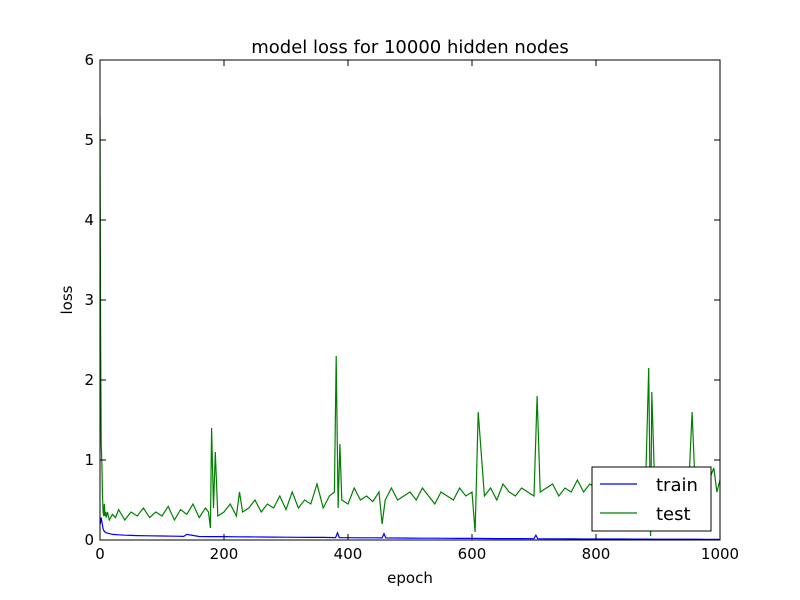 The width and height of the screenshot is (800, 600). Describe the element at coordinates (224, 554) in the screenshot. I see `x-tick-label: 200` at that location.